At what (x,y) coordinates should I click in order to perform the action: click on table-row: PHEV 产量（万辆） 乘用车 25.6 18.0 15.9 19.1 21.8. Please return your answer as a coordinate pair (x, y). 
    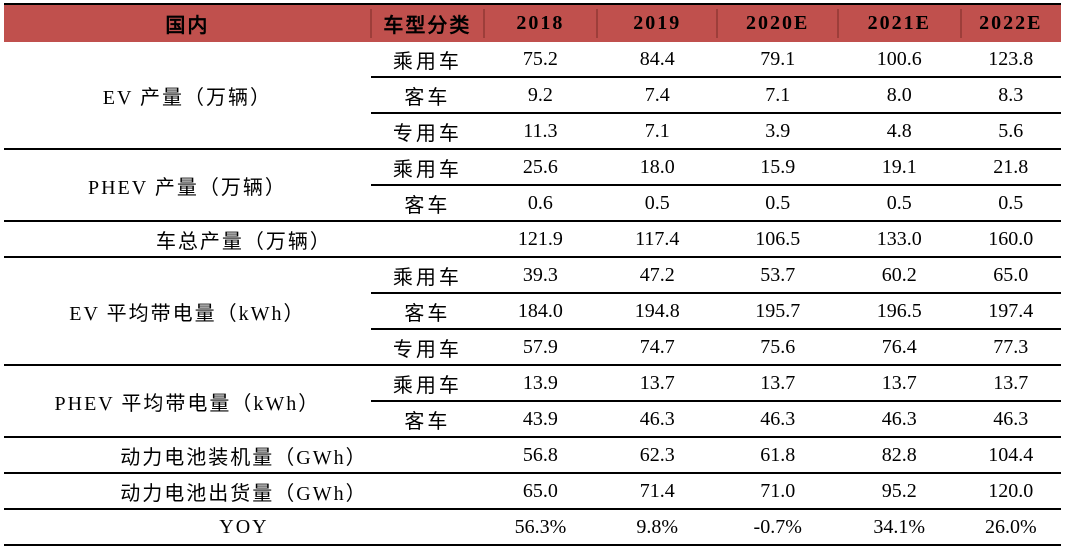
    Looking at the image, I should click on (532, 185).